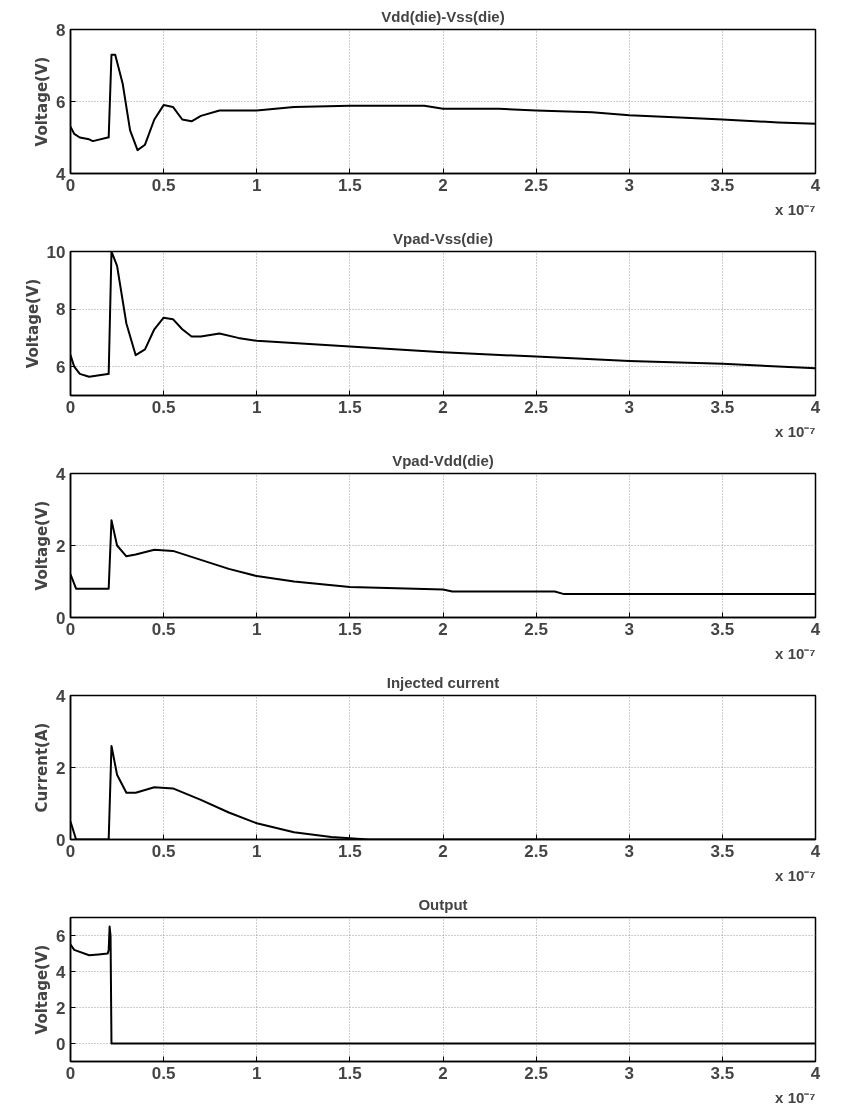 The image size is (843, 1120). What do you see at coordinates (42, 767) in the screenshot?
I see `y-axis-title: Current(A)` at bounding box center [42, 767].